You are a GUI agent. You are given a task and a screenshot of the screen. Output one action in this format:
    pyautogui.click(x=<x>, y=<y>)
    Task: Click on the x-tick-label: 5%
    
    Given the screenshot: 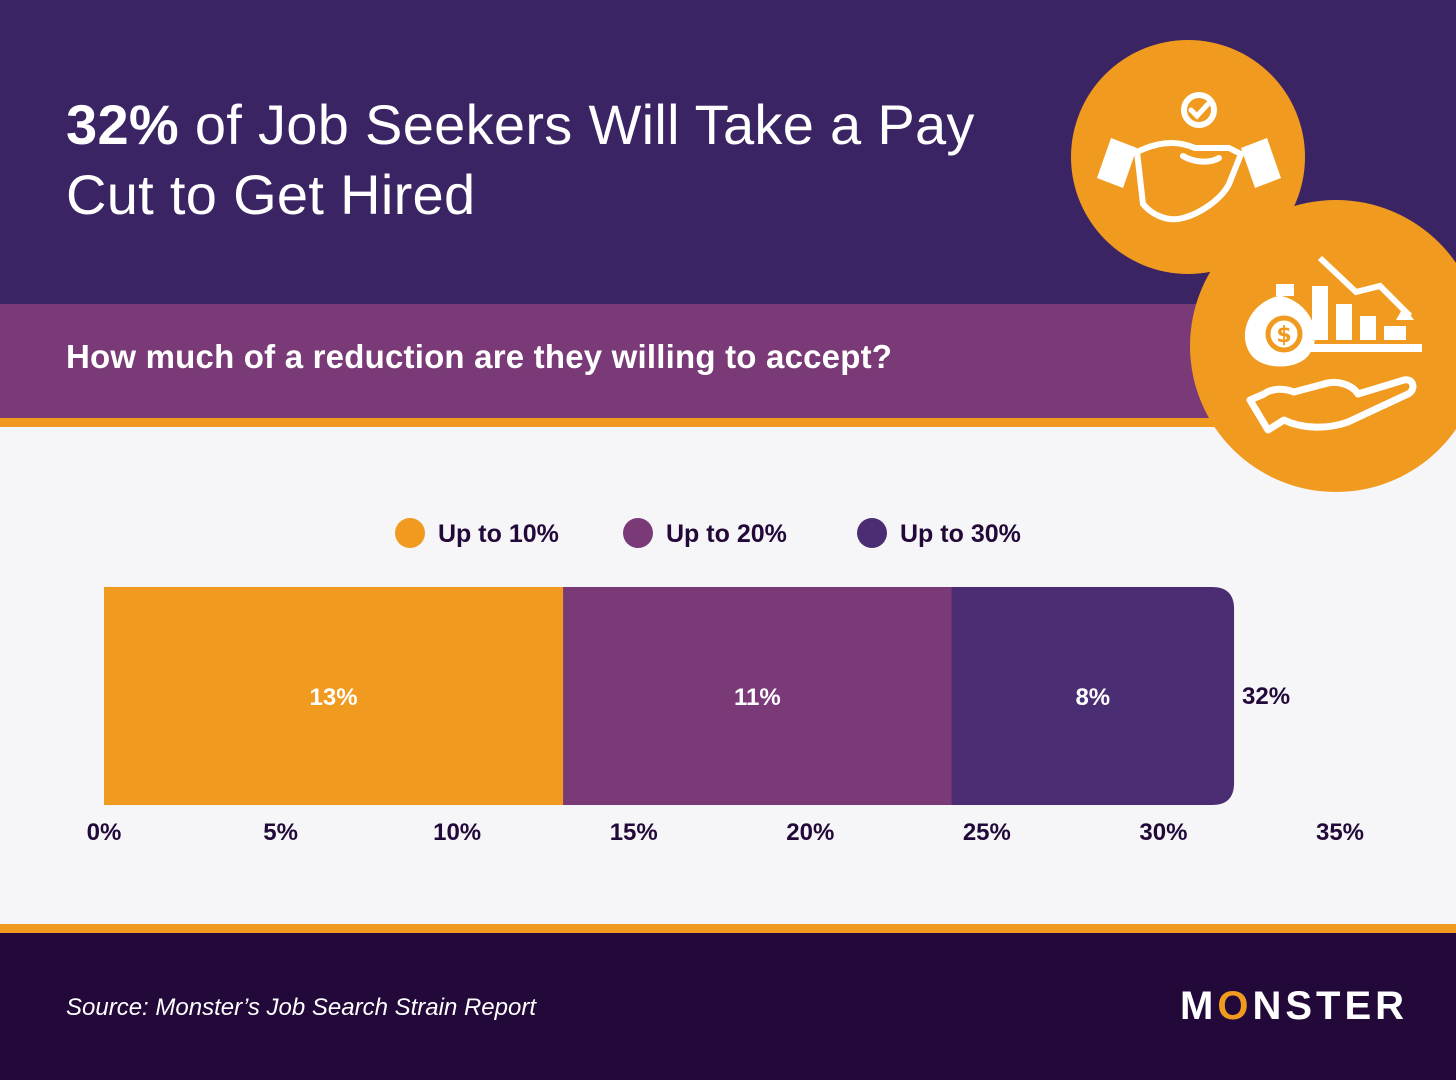 What is the action you would take?
    pyautogui.click(x=280, y=832)
    